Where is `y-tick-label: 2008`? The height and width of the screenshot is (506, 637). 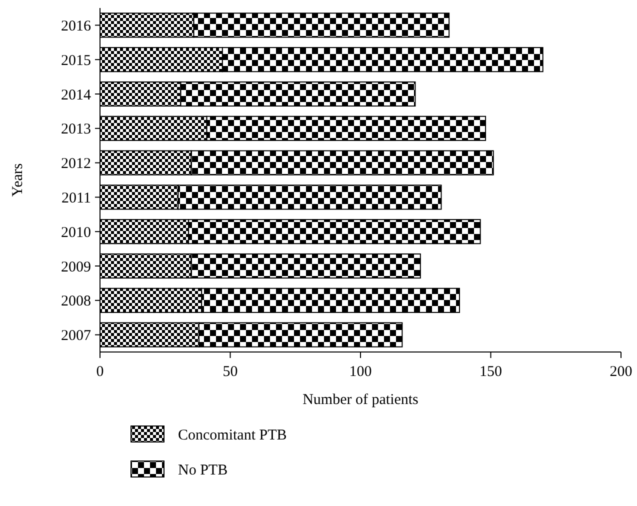 y-tick-label: 2008 is located at coordinates (76, 302).